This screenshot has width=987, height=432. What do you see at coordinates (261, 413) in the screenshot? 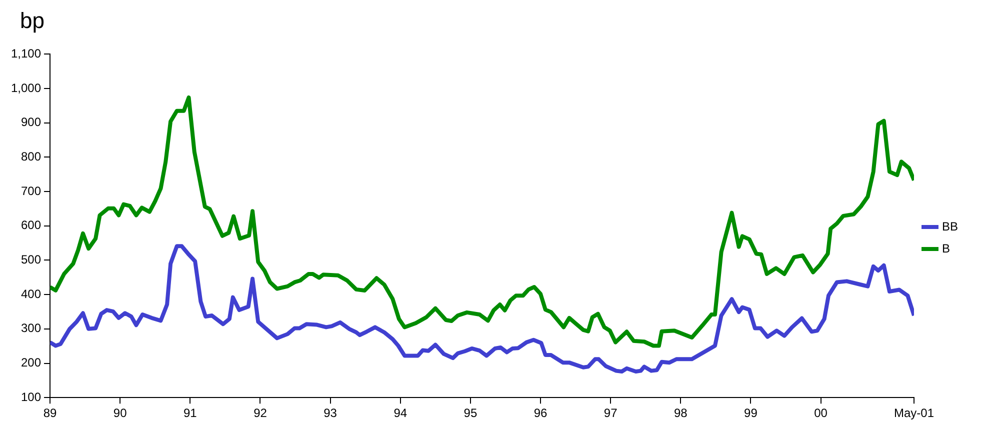
I see `x-tick-label: 92` at bounding box center [261, 413].